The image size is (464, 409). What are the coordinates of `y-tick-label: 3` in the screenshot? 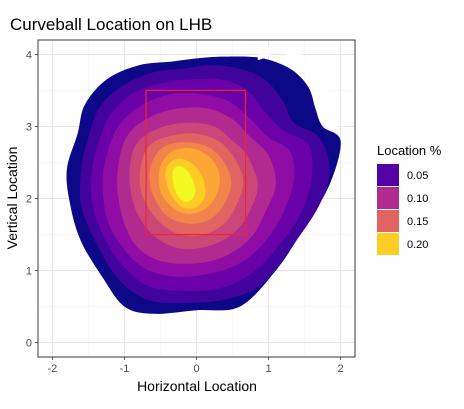 It's located at (29, 127).